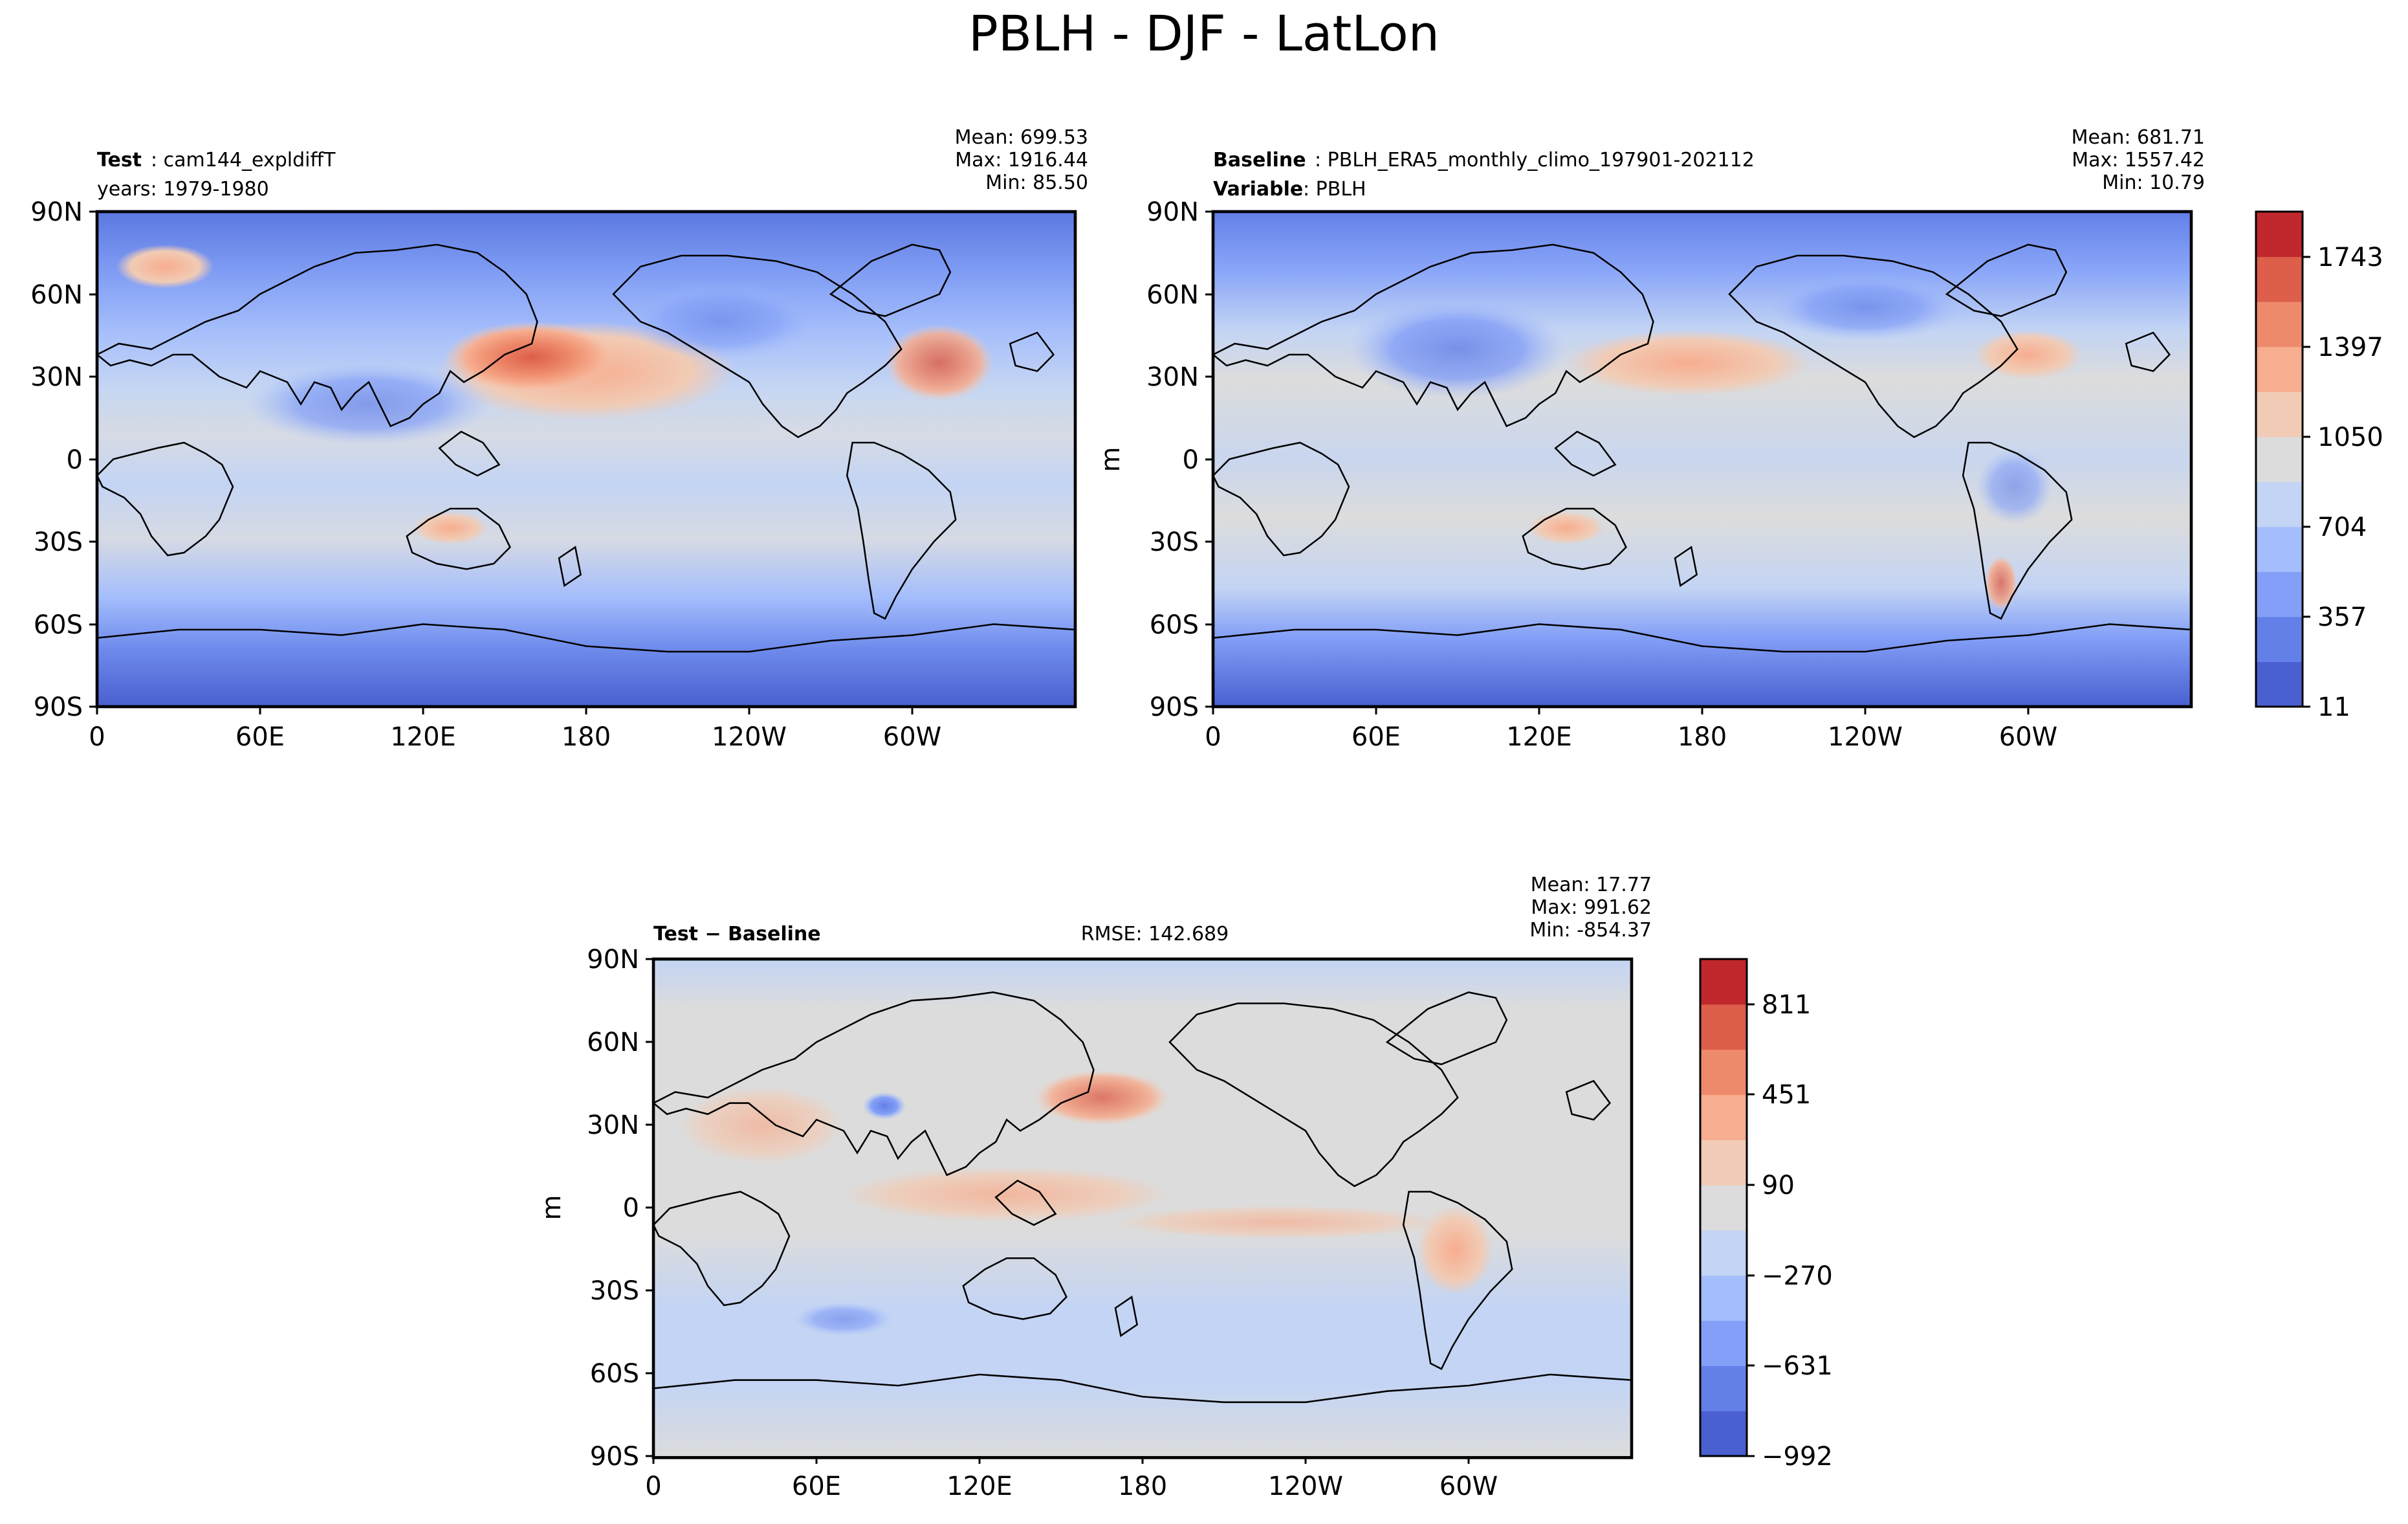 This screenshot has height=1524, width=2408. What do you see at coordinates (1155, 934) in the screenshot?
I see `difference-rmse: RMSE: 142.689` at bounding box center [1155, 934].